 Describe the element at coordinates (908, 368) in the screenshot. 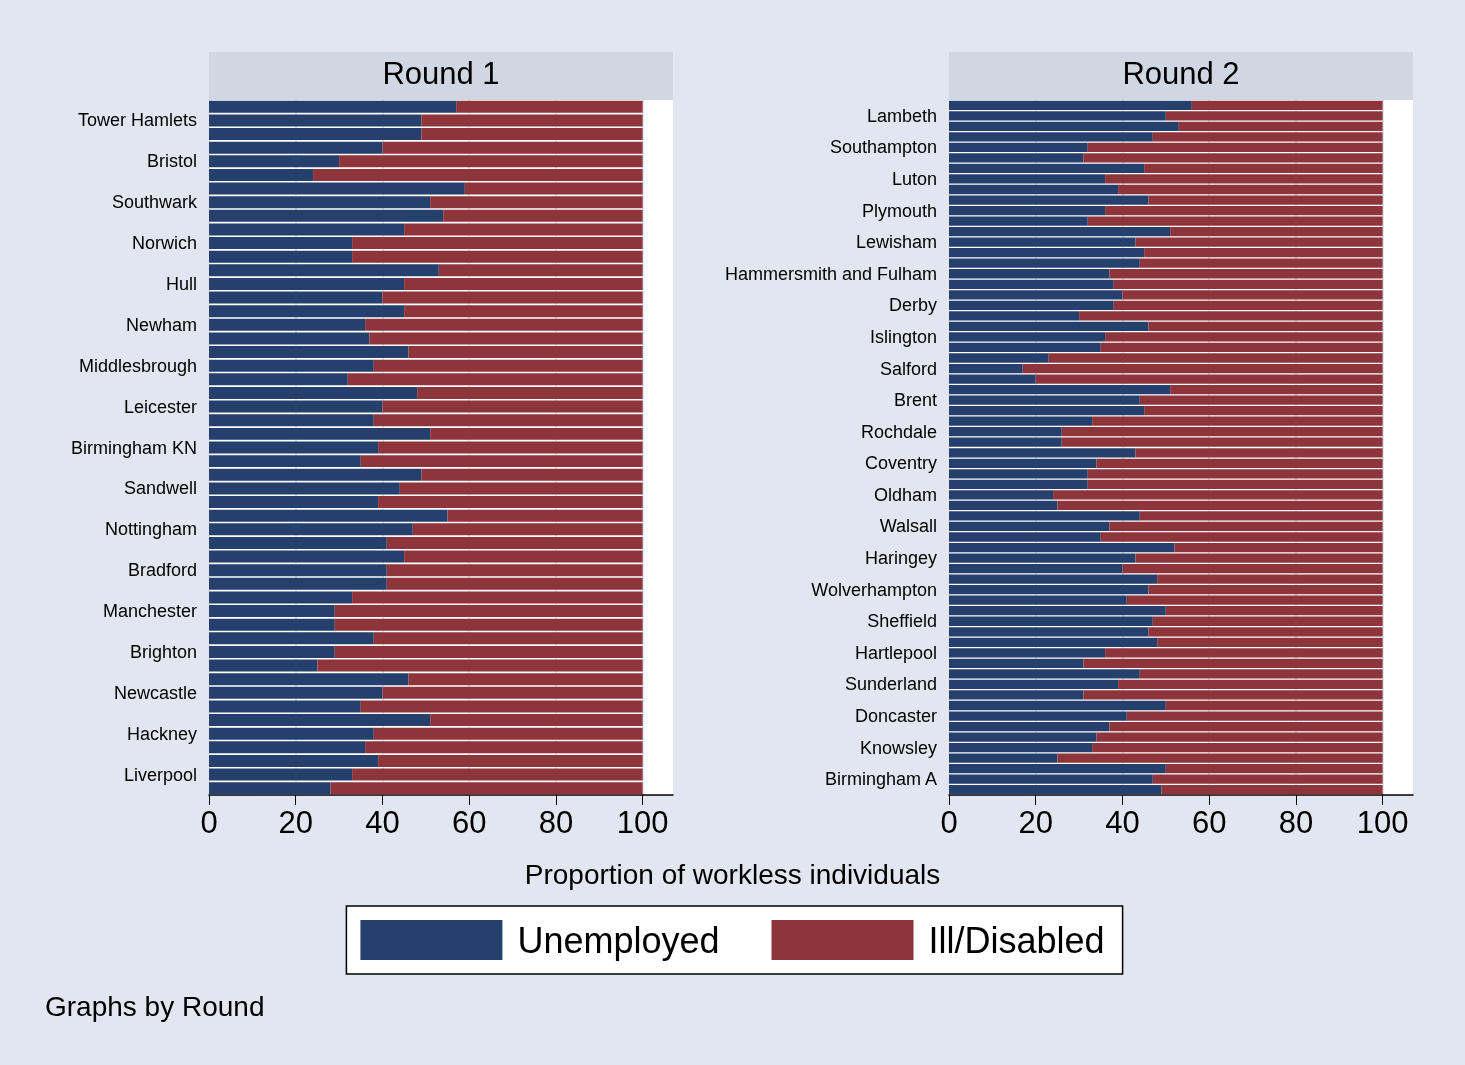

I see `y-tick-label: Salford` at that location.